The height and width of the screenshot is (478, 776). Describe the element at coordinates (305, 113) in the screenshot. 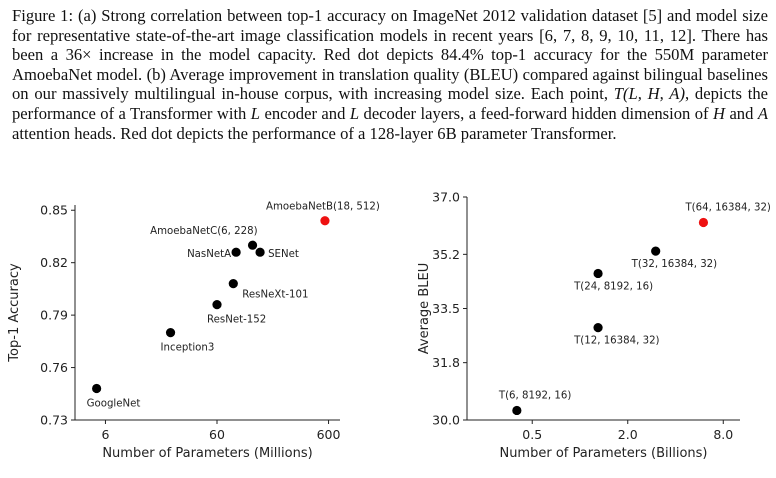

I see `caption-text: encoder and` at that location.